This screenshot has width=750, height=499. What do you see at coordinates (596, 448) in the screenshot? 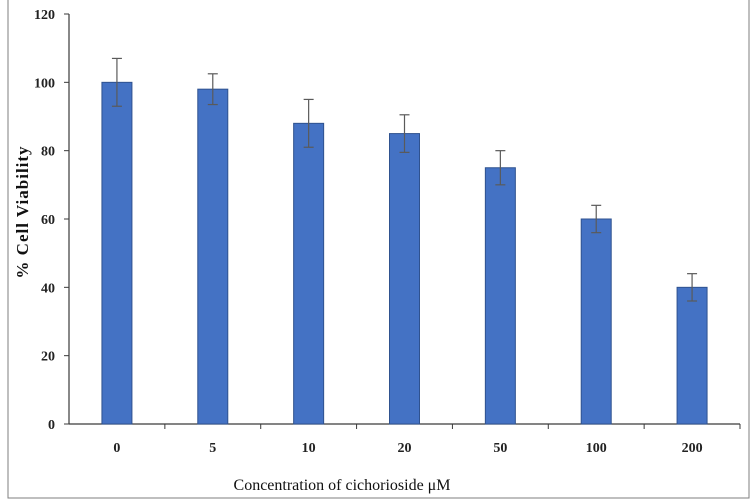
I see `x-tick-label: 100` at bounding box center [596, 448].